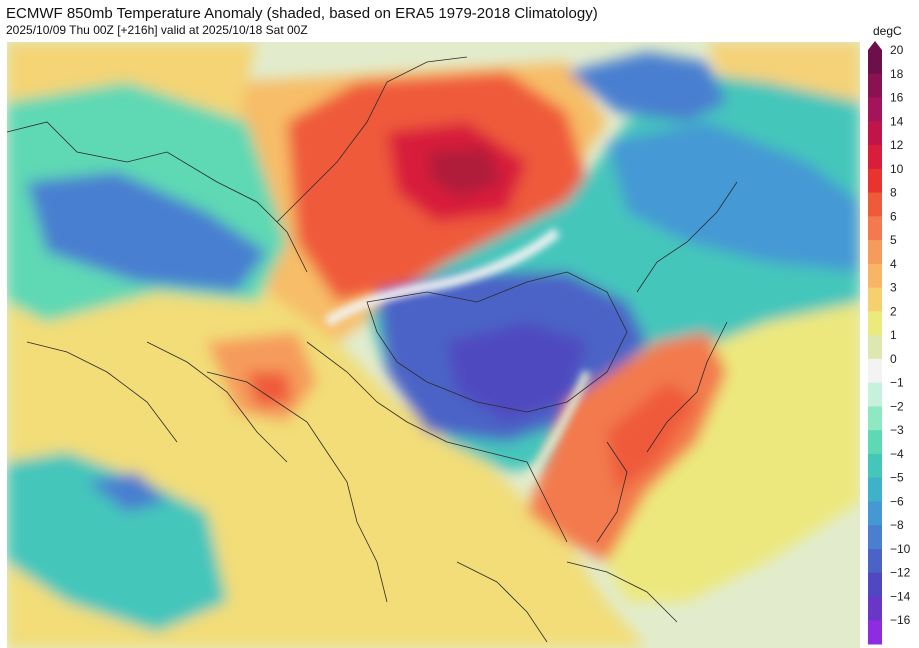  I want to click on colorbar-label: 12, so click(897, 145).